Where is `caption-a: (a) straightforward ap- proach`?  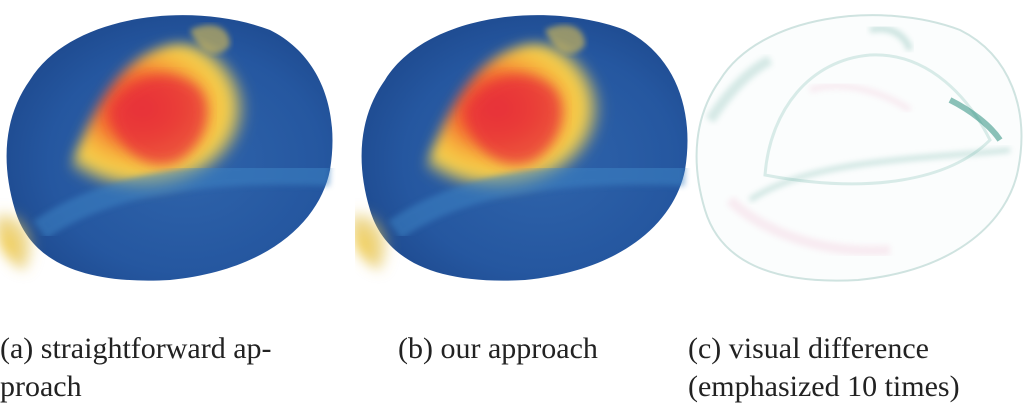
caption-a: (a) straightforward ap- proach is located at coordinates (168, 368).